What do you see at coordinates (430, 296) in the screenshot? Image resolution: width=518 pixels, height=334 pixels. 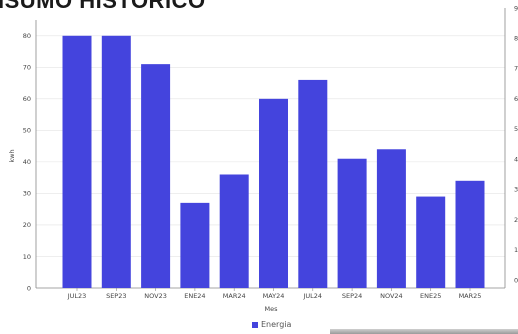 I see `x-tick-label: ENE25` at bounding box center [430, 296].